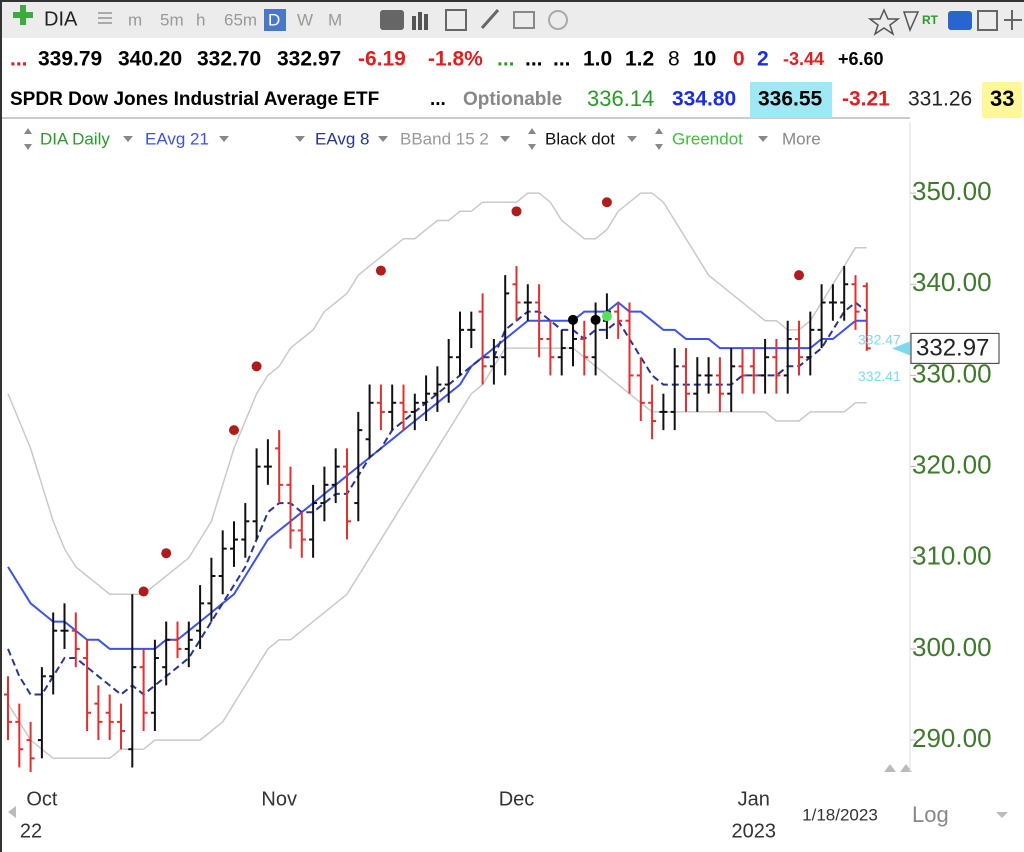 This screenshot has width=1024, height=852. I want to click on timeframe-button: h, so click(200, 19).